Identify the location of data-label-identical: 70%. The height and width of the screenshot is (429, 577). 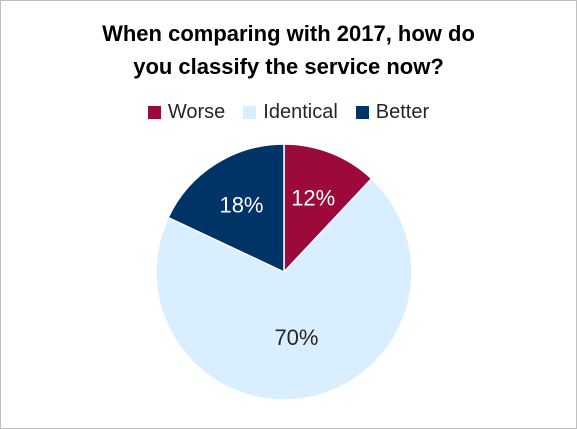
(296, 337).